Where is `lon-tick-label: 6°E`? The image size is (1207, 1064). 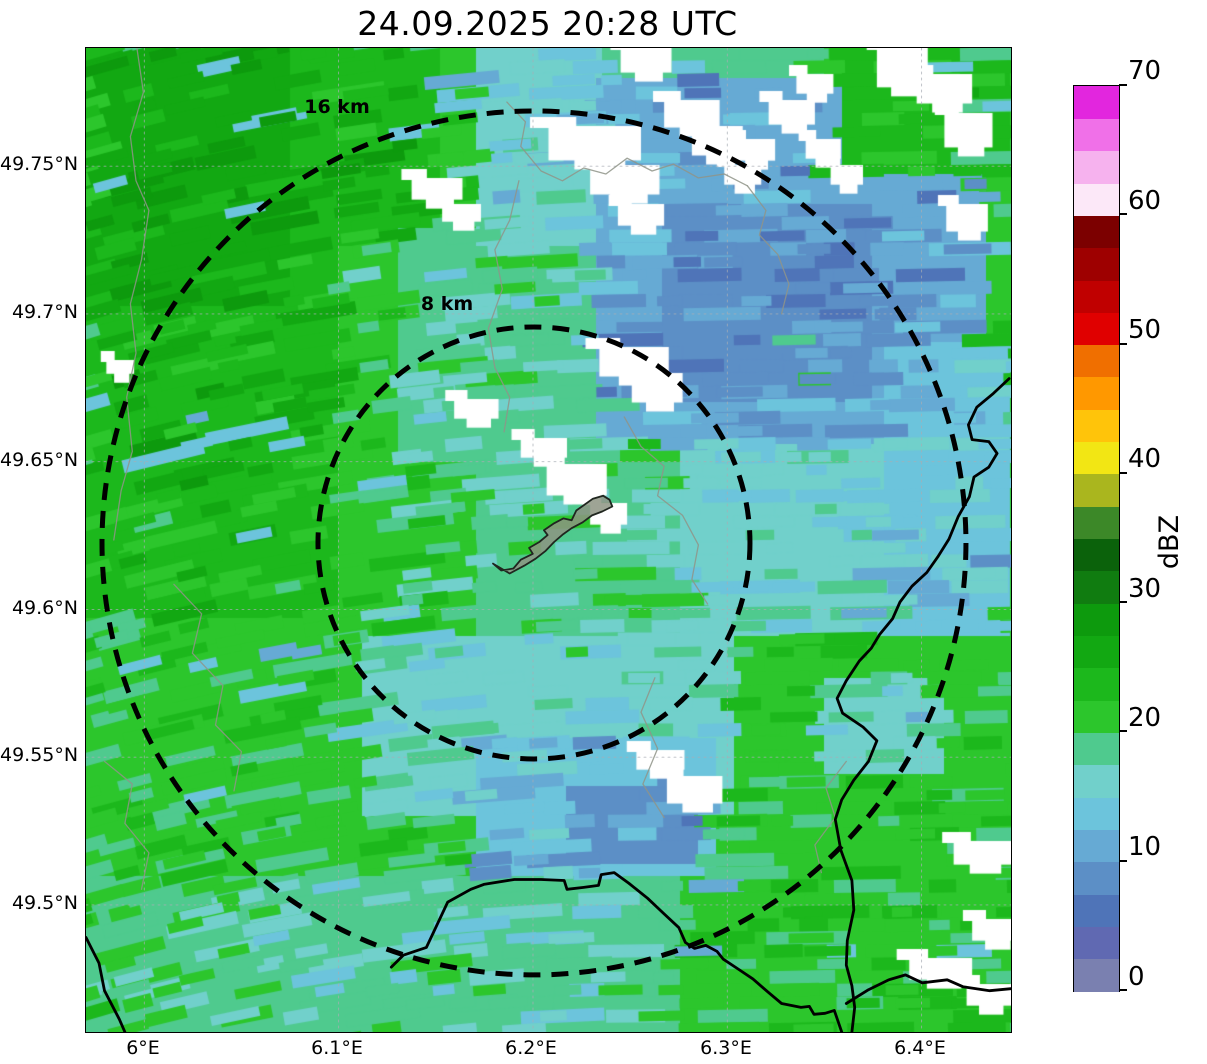 lon-tick-label: 6°E is located at coordinates (143, 1048).